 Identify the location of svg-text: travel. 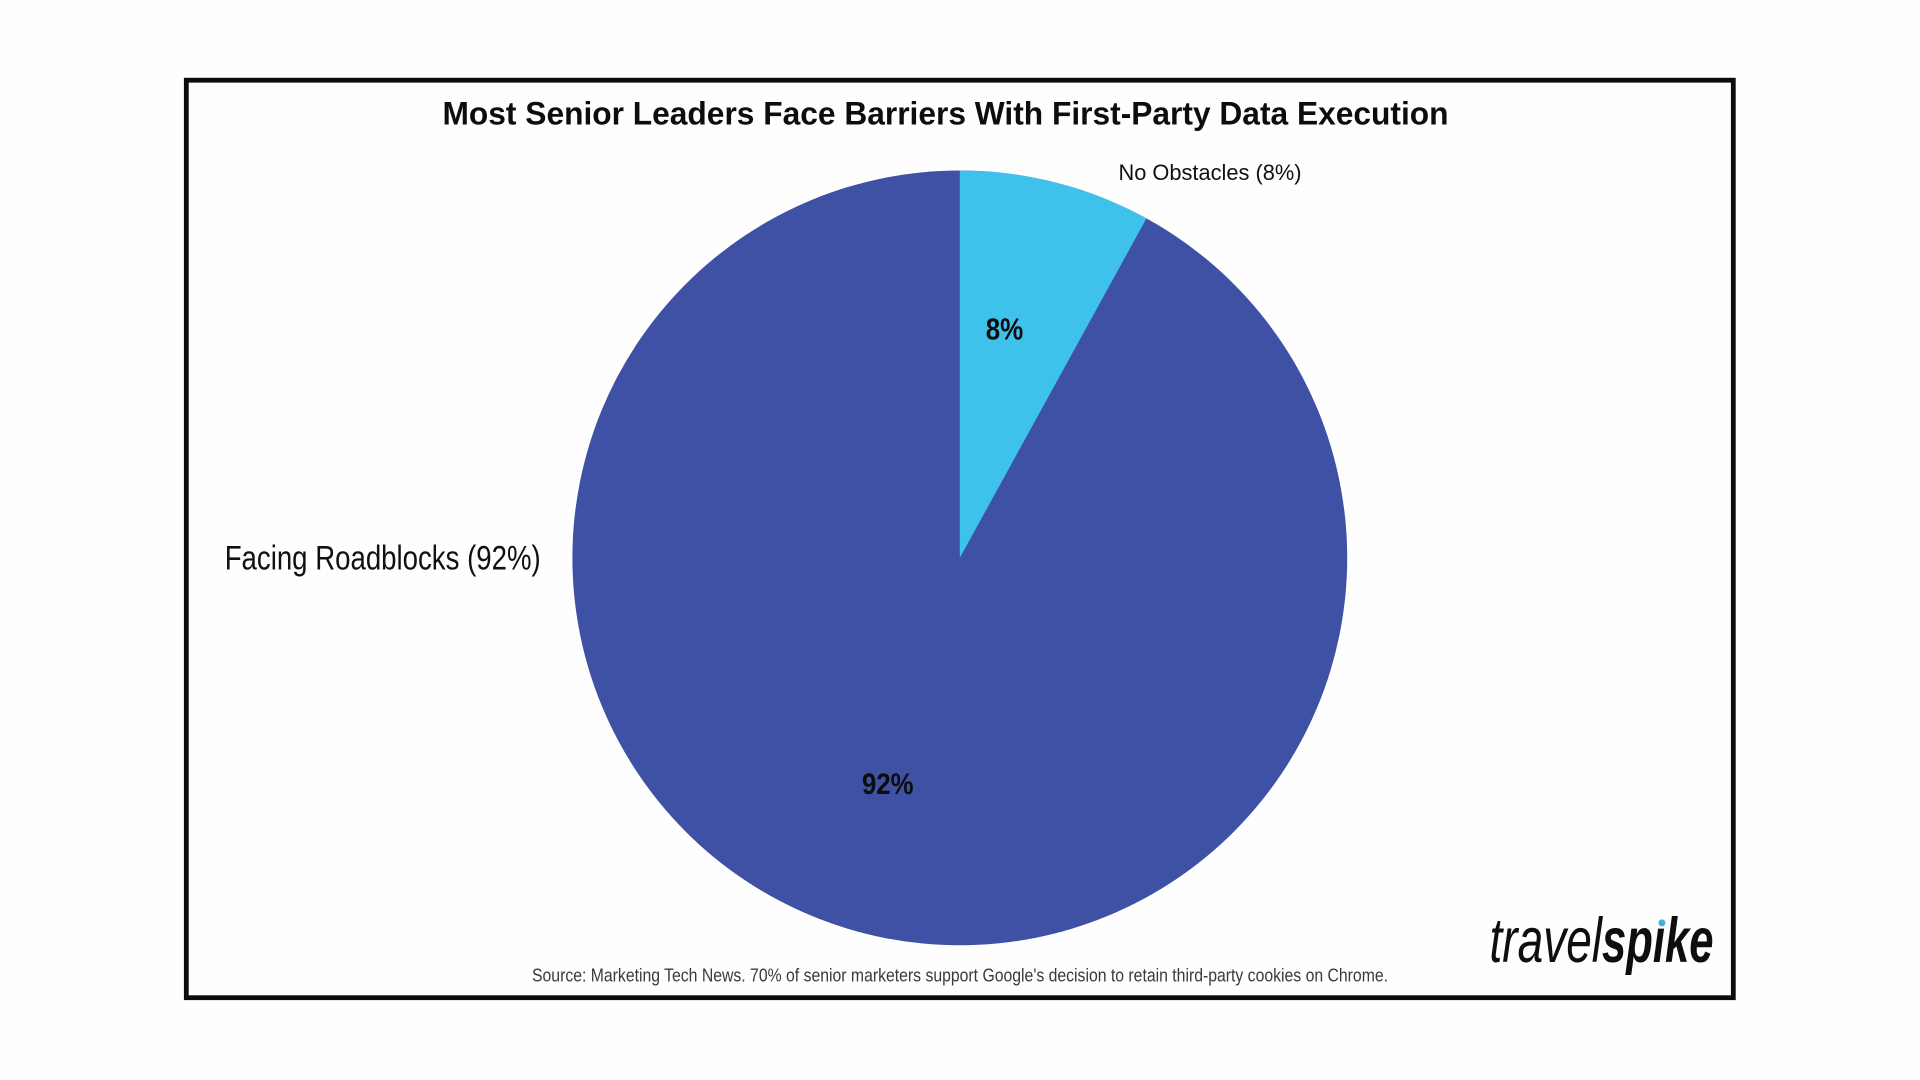
(1547, 941).